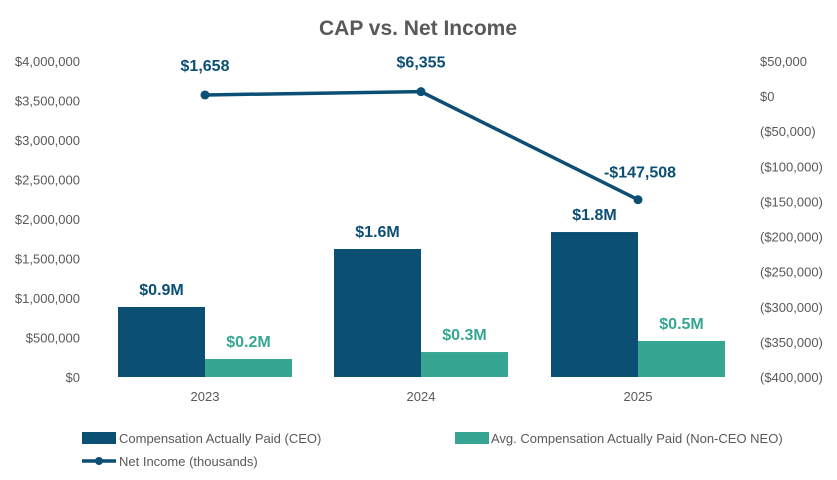 The width and height of the screenshot is (837, 480). Describe the element at coordinates (791, 272) in the screenshot. I see `right-tick-label: ($250,000)` at that location.